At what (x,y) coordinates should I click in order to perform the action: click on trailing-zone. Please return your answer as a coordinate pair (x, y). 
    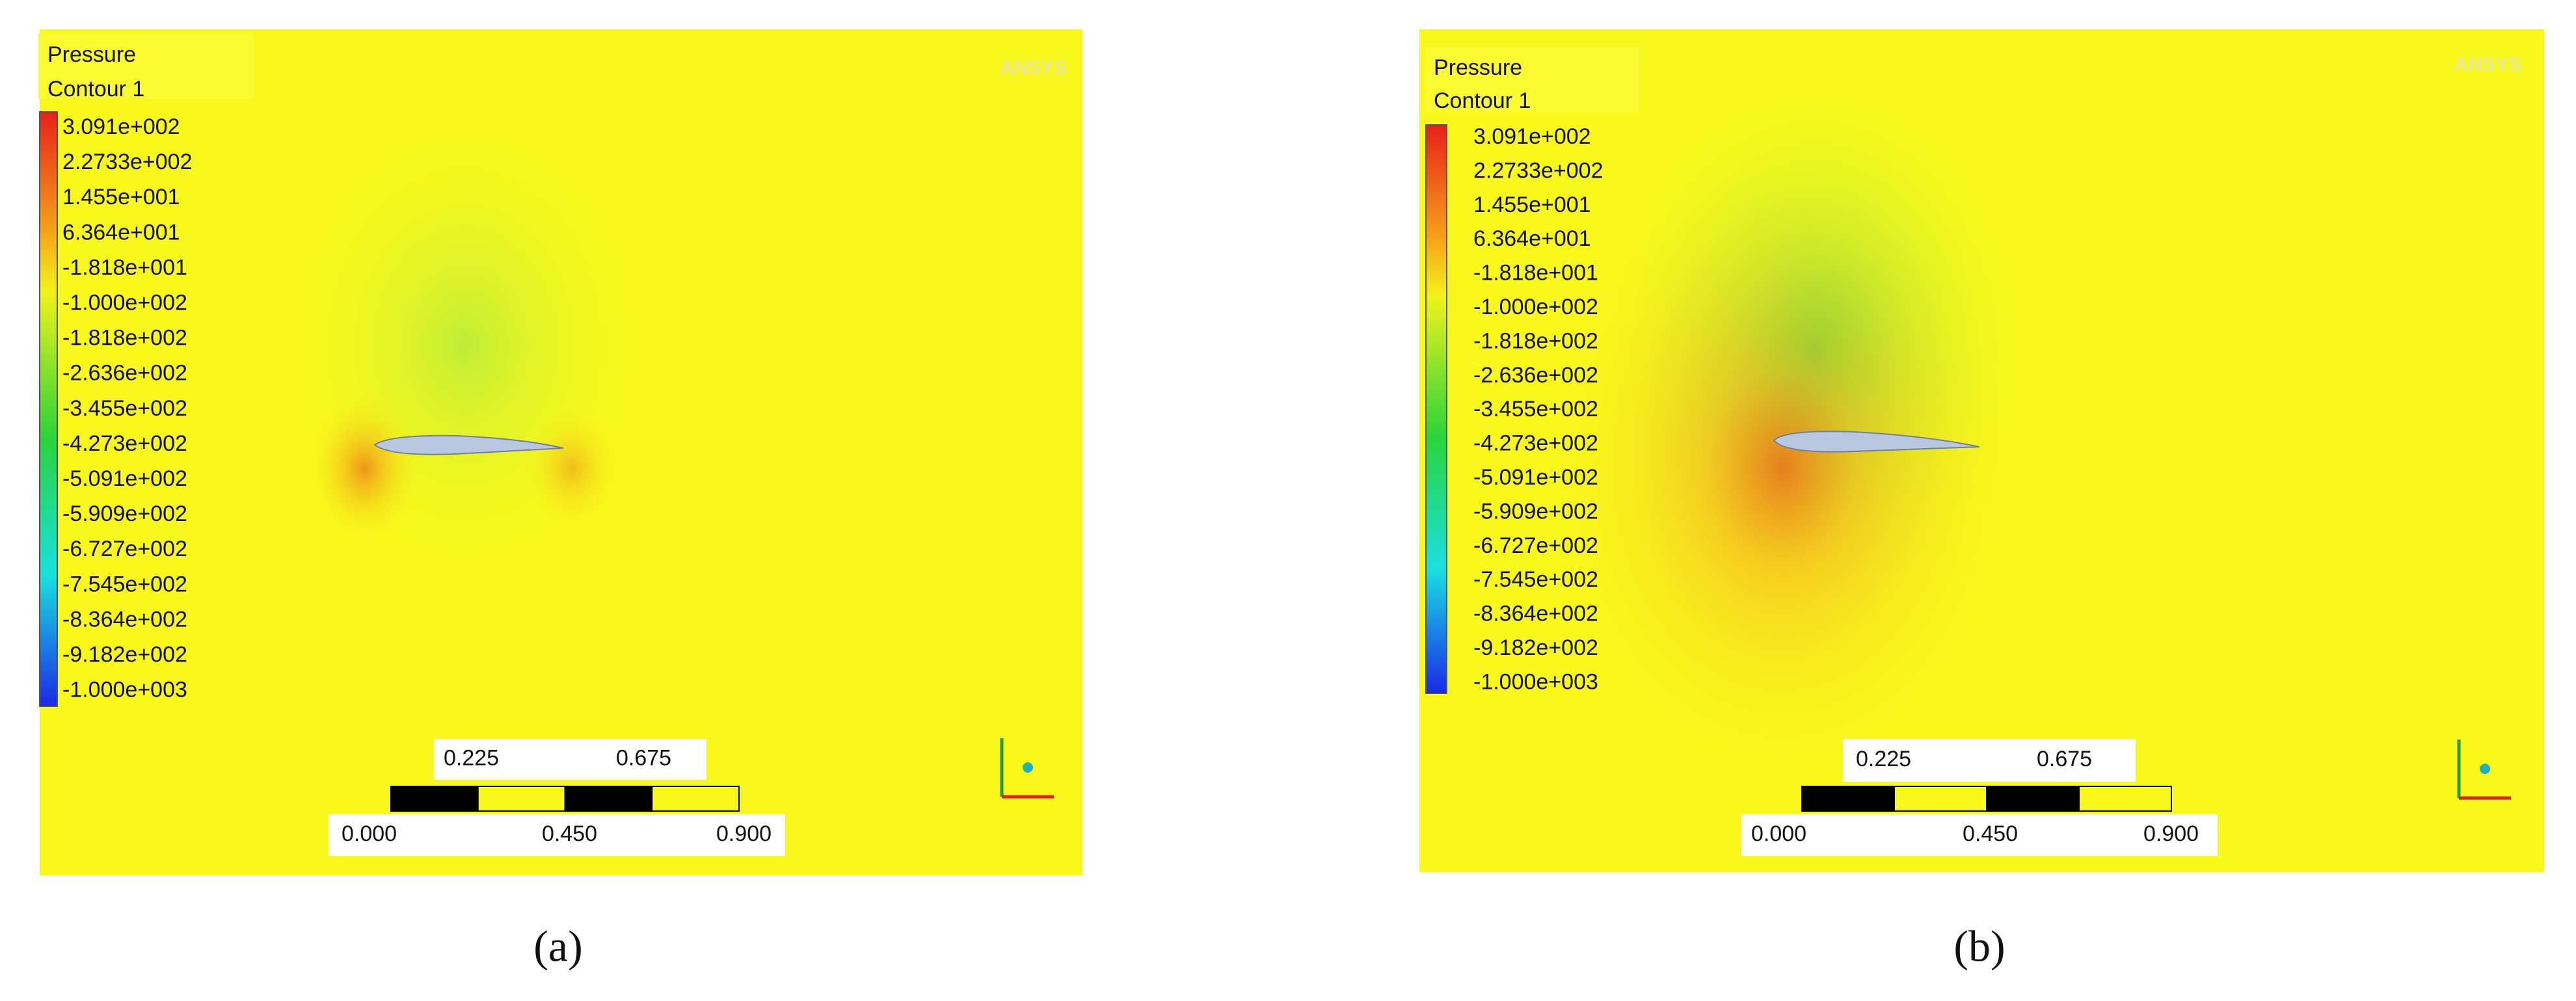
    Looking at the image, I should click on (572, 468).